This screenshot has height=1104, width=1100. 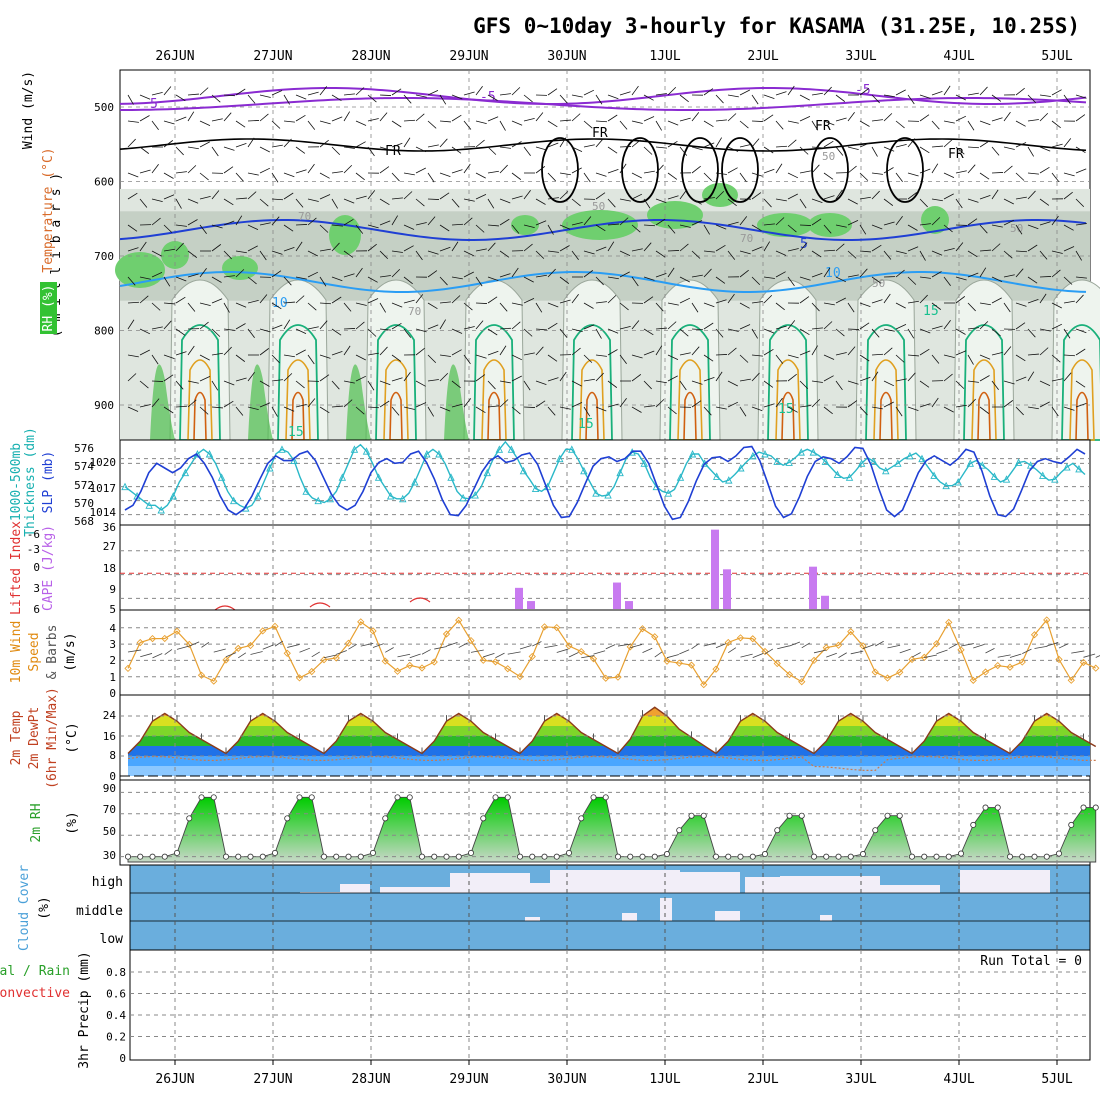 What do you see at coordinates (112, 628) in the screenshot?
I see `wind-tick-label: 4` at bounding box center [112, 628].